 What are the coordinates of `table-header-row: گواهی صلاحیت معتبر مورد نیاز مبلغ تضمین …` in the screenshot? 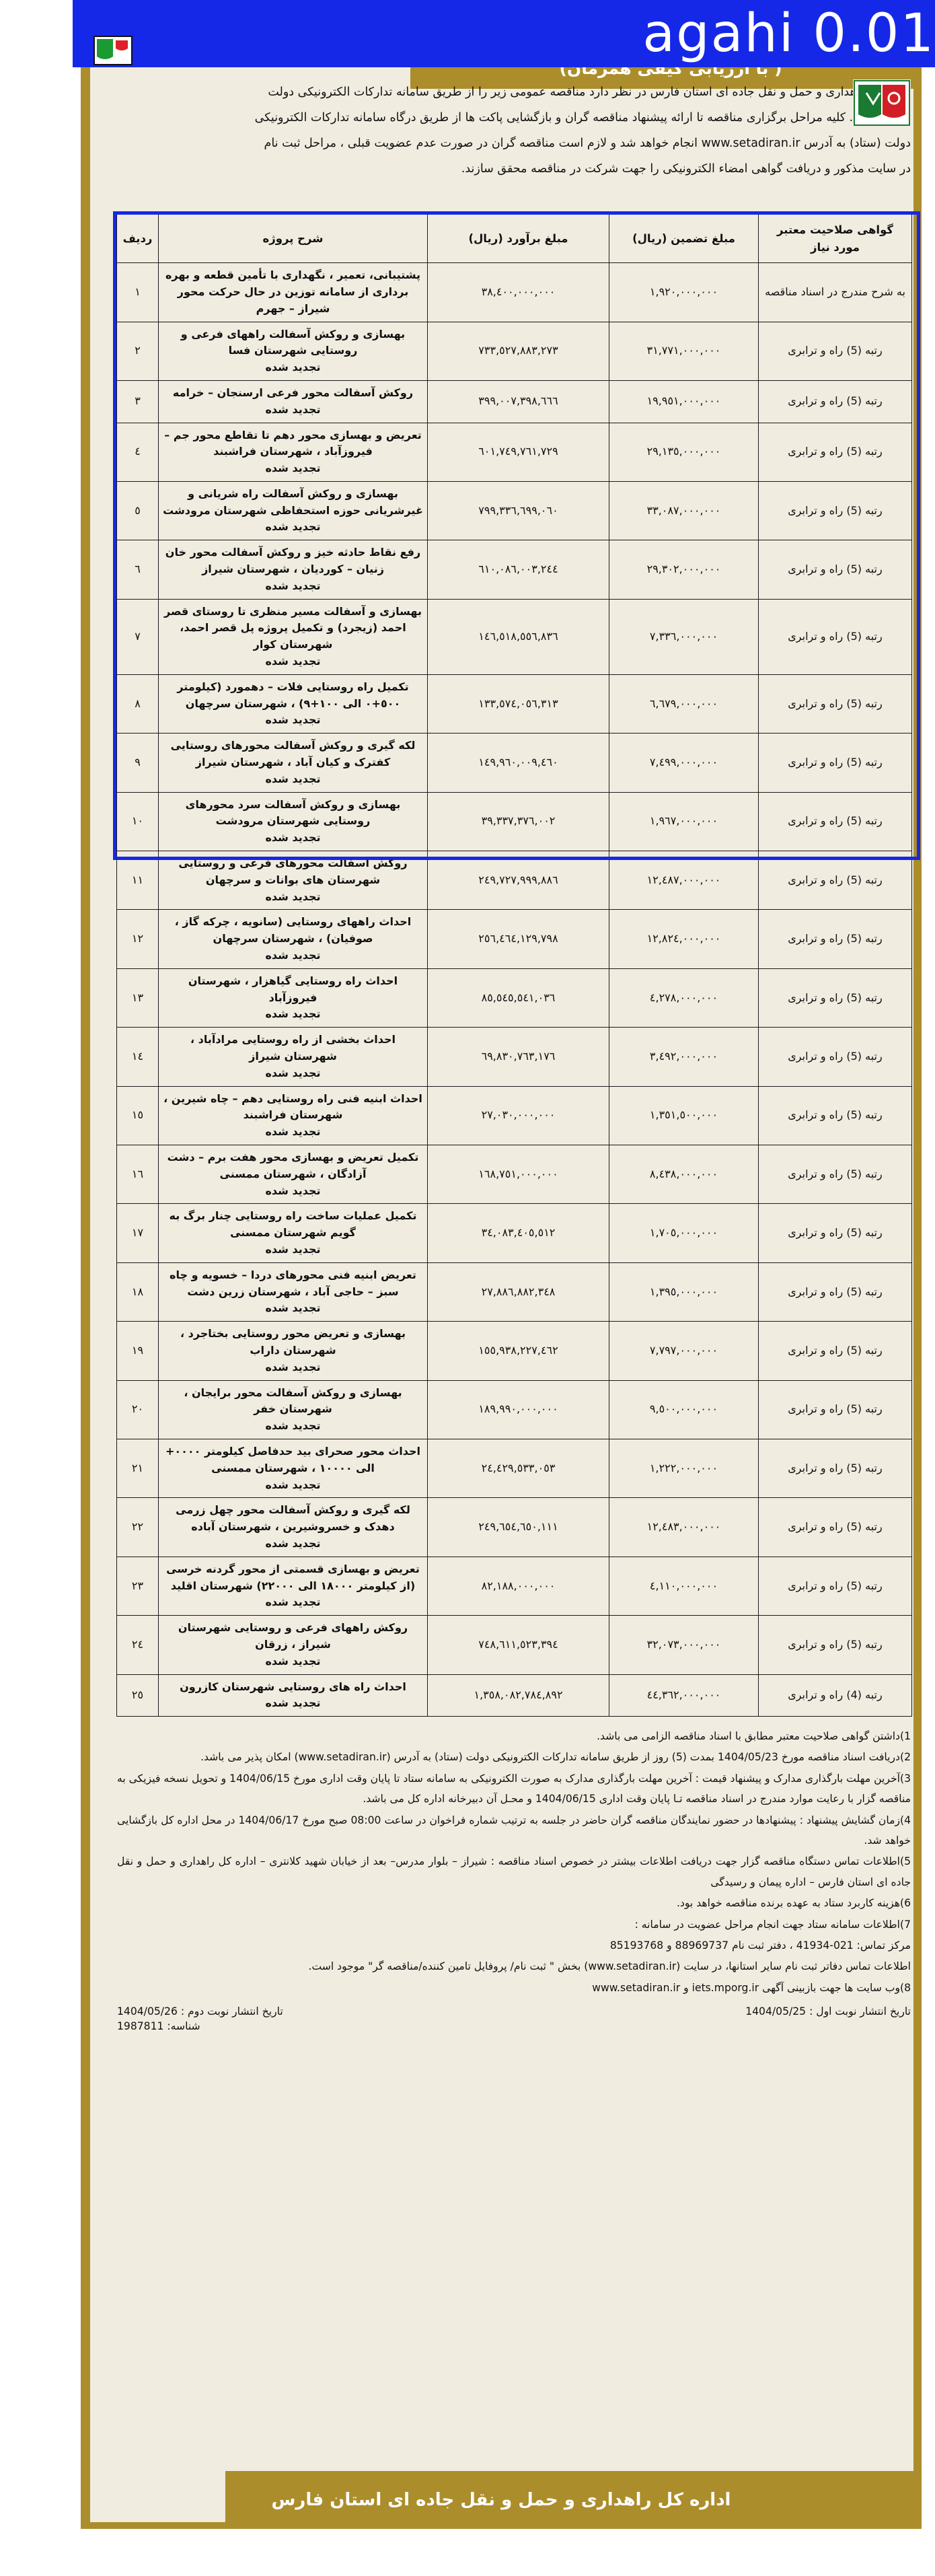 It's located at (514, 238).